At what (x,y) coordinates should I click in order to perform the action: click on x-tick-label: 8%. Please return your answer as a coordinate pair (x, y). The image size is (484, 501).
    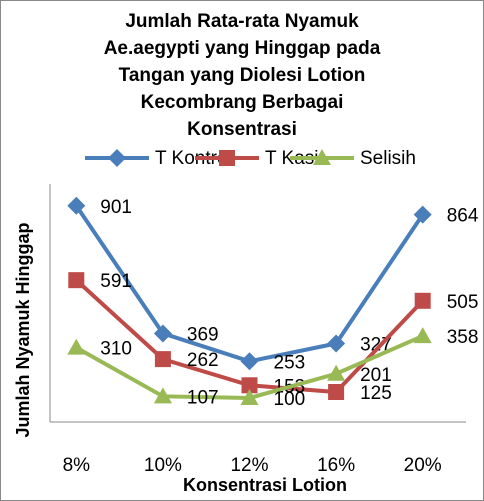
    Looking at the image, I should click on (77, 465).